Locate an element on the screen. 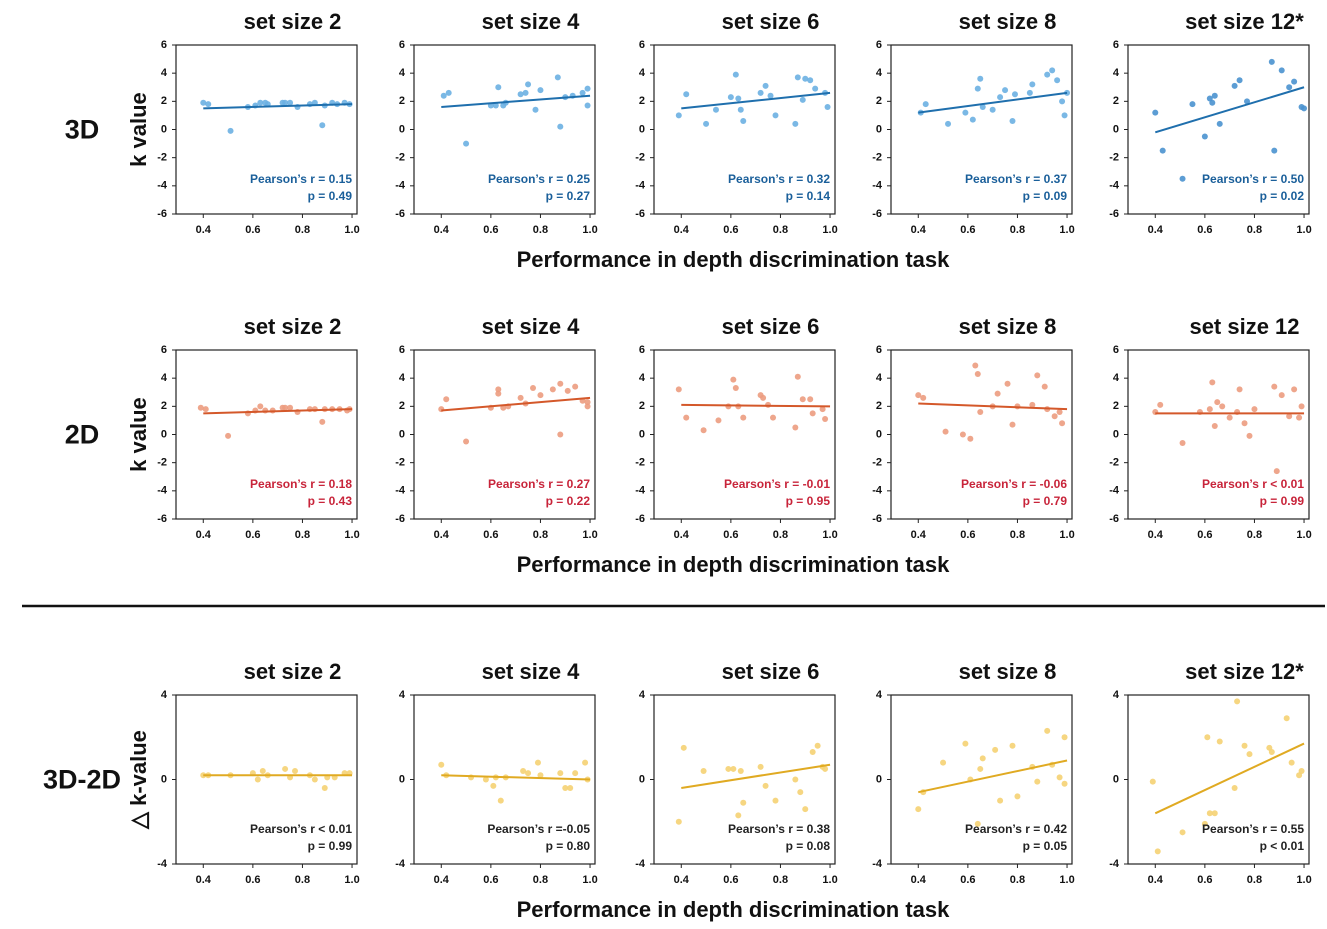  stat-annotation: p = 0.02 is located at coordinates (1282, 196).